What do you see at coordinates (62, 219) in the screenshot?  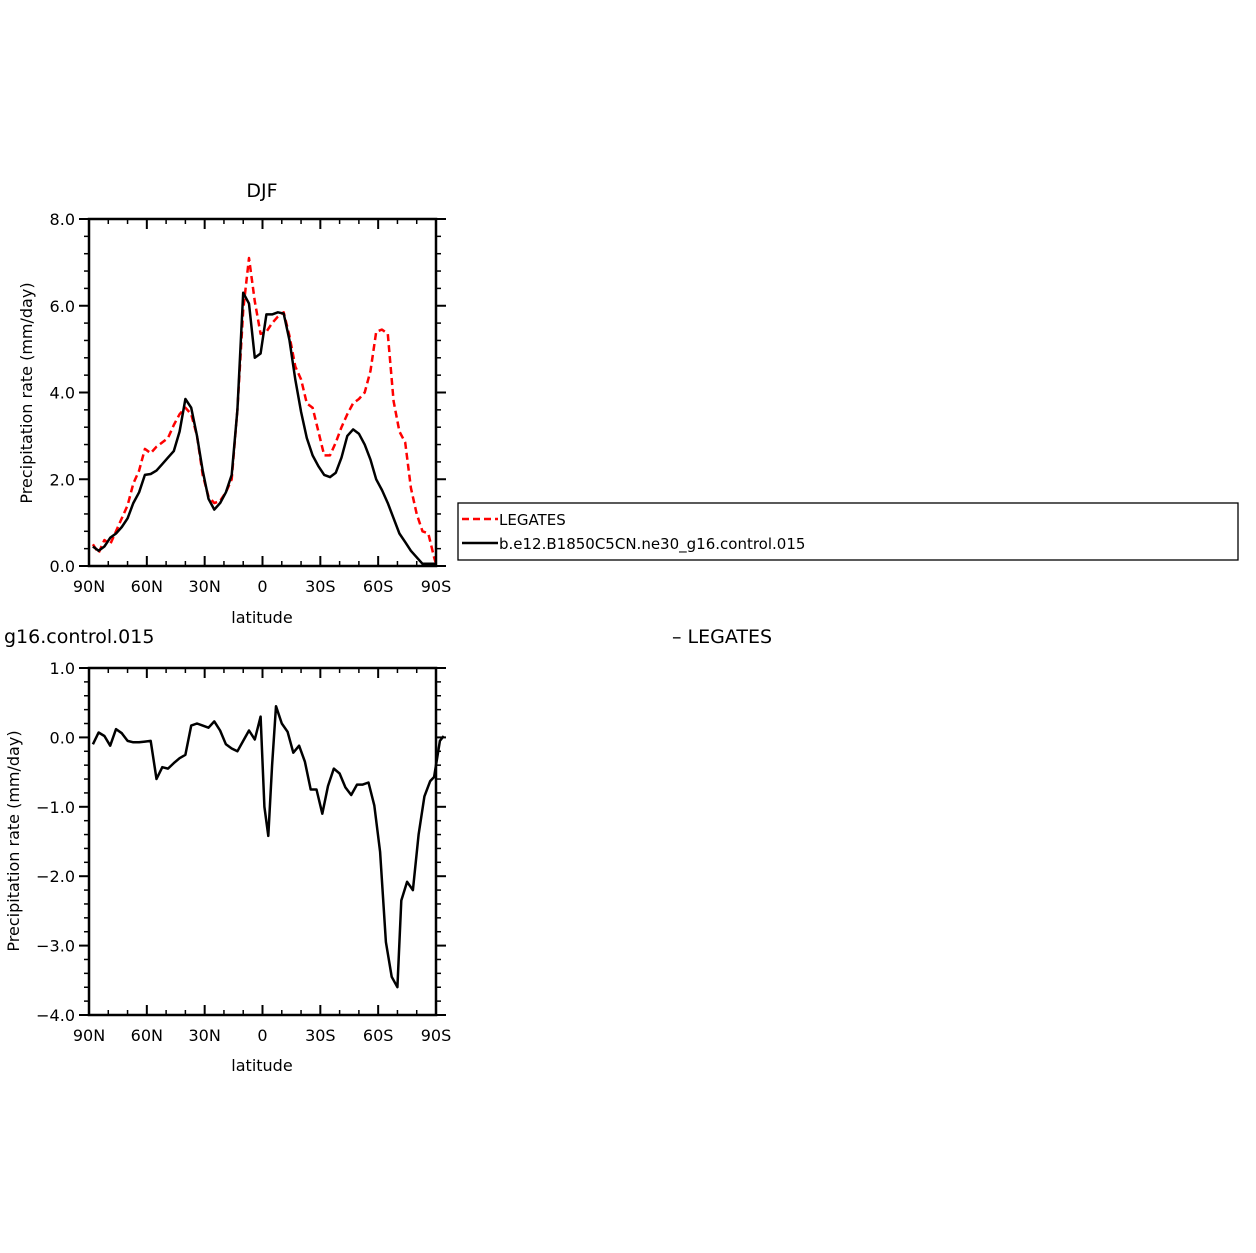 I see `y-tick-label: 8.0` at bounding box center [62, 219].